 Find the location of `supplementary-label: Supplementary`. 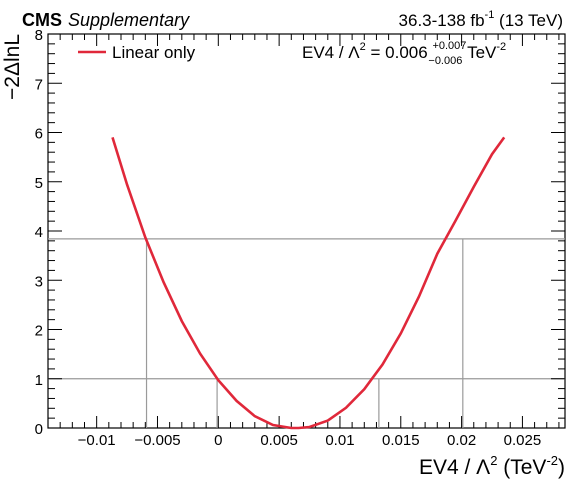

supplementary-label: Supplementary is located at coordinates (129, 20).